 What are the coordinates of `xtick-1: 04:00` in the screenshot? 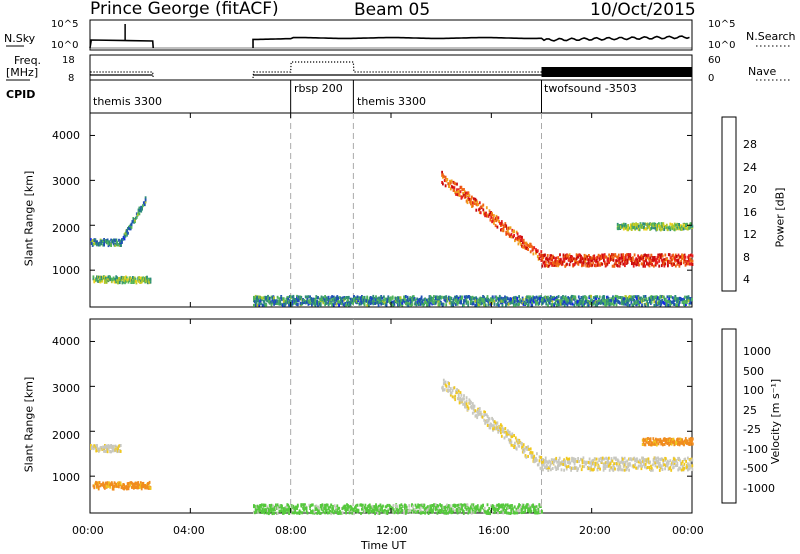 It's located at (189, 530).